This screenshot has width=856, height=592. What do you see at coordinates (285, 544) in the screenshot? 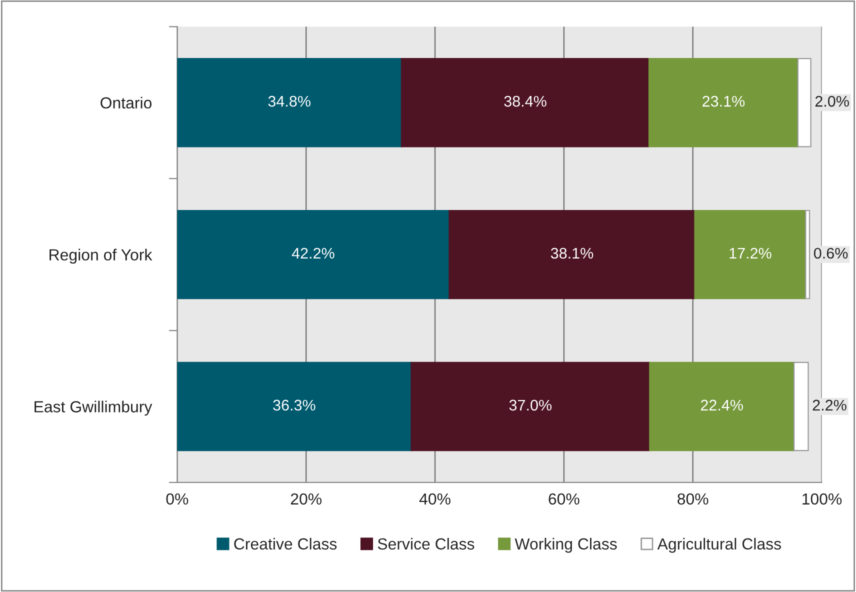
I see `legend-label: Creative Class` at bounding box center [285, 544].